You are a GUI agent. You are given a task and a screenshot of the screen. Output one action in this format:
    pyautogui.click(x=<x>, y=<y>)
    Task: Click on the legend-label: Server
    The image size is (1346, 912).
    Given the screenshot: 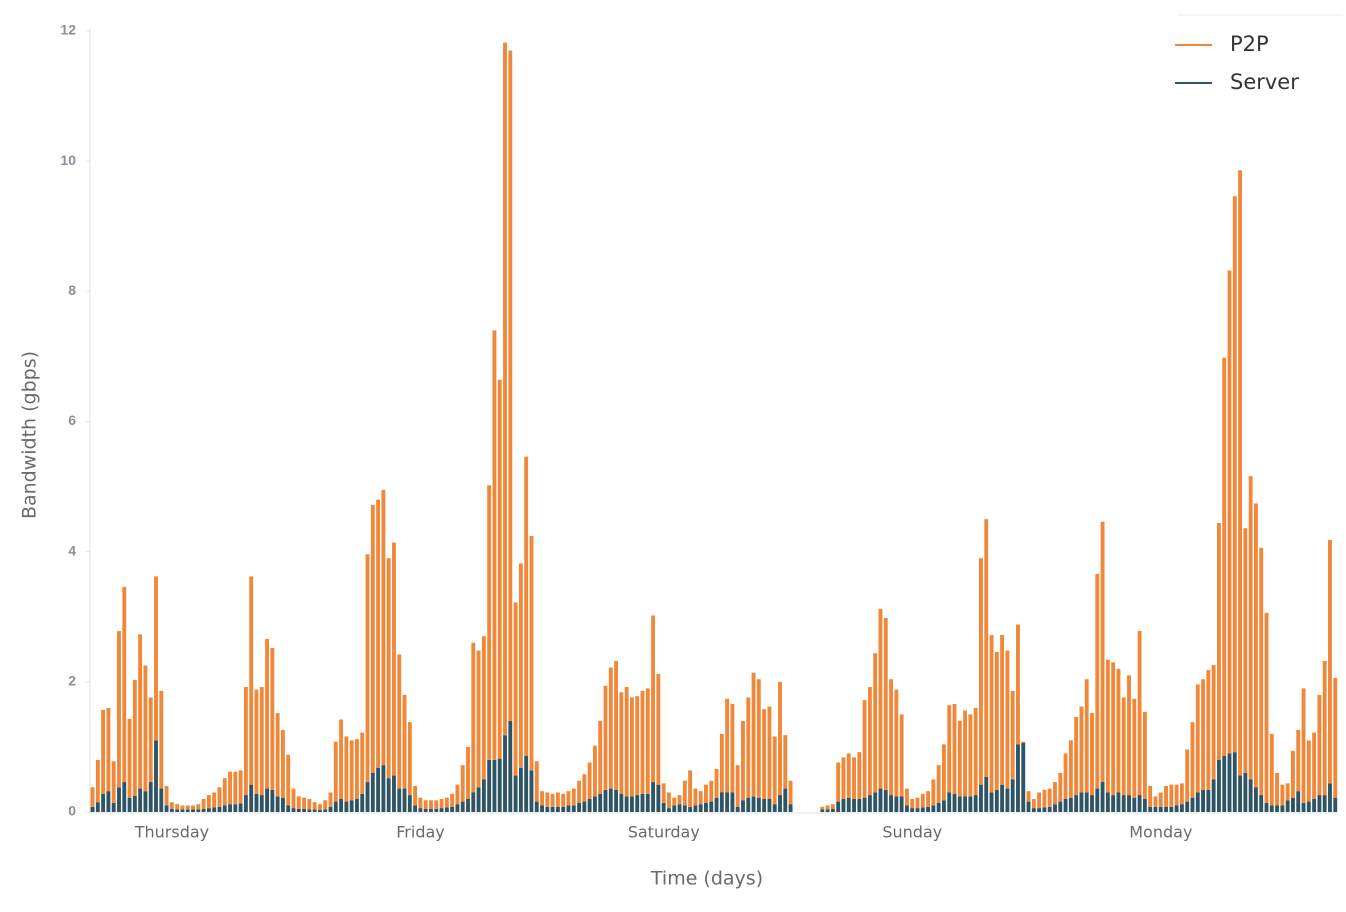 What is the action you would take?
    pyautogui.click(x=1264, y=82)
    